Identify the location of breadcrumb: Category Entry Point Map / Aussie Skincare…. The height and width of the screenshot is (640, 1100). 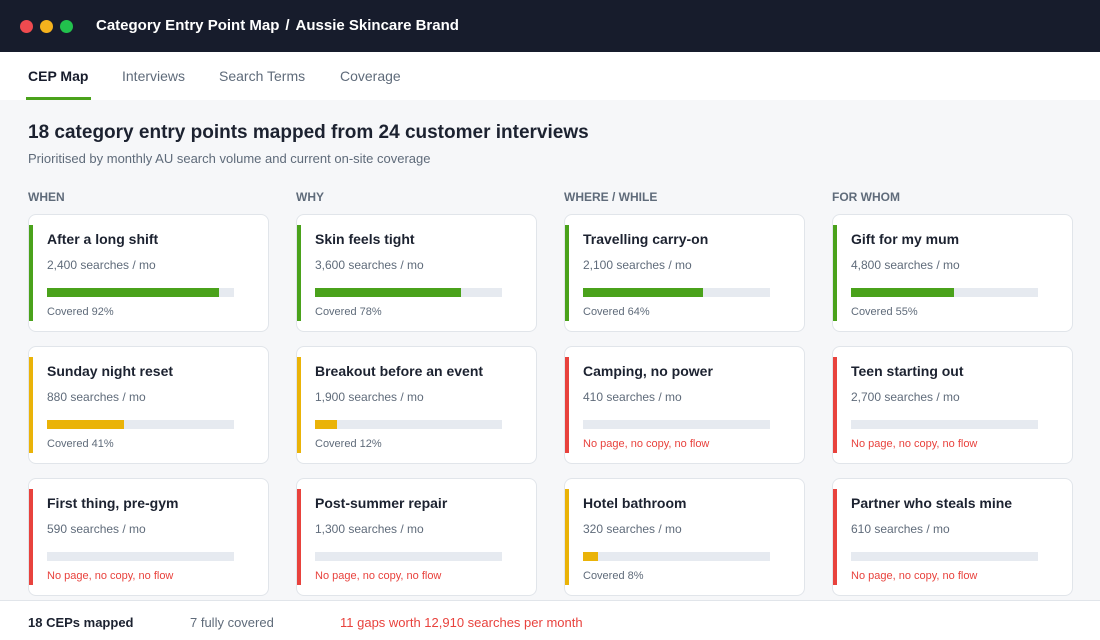
(277, 25).